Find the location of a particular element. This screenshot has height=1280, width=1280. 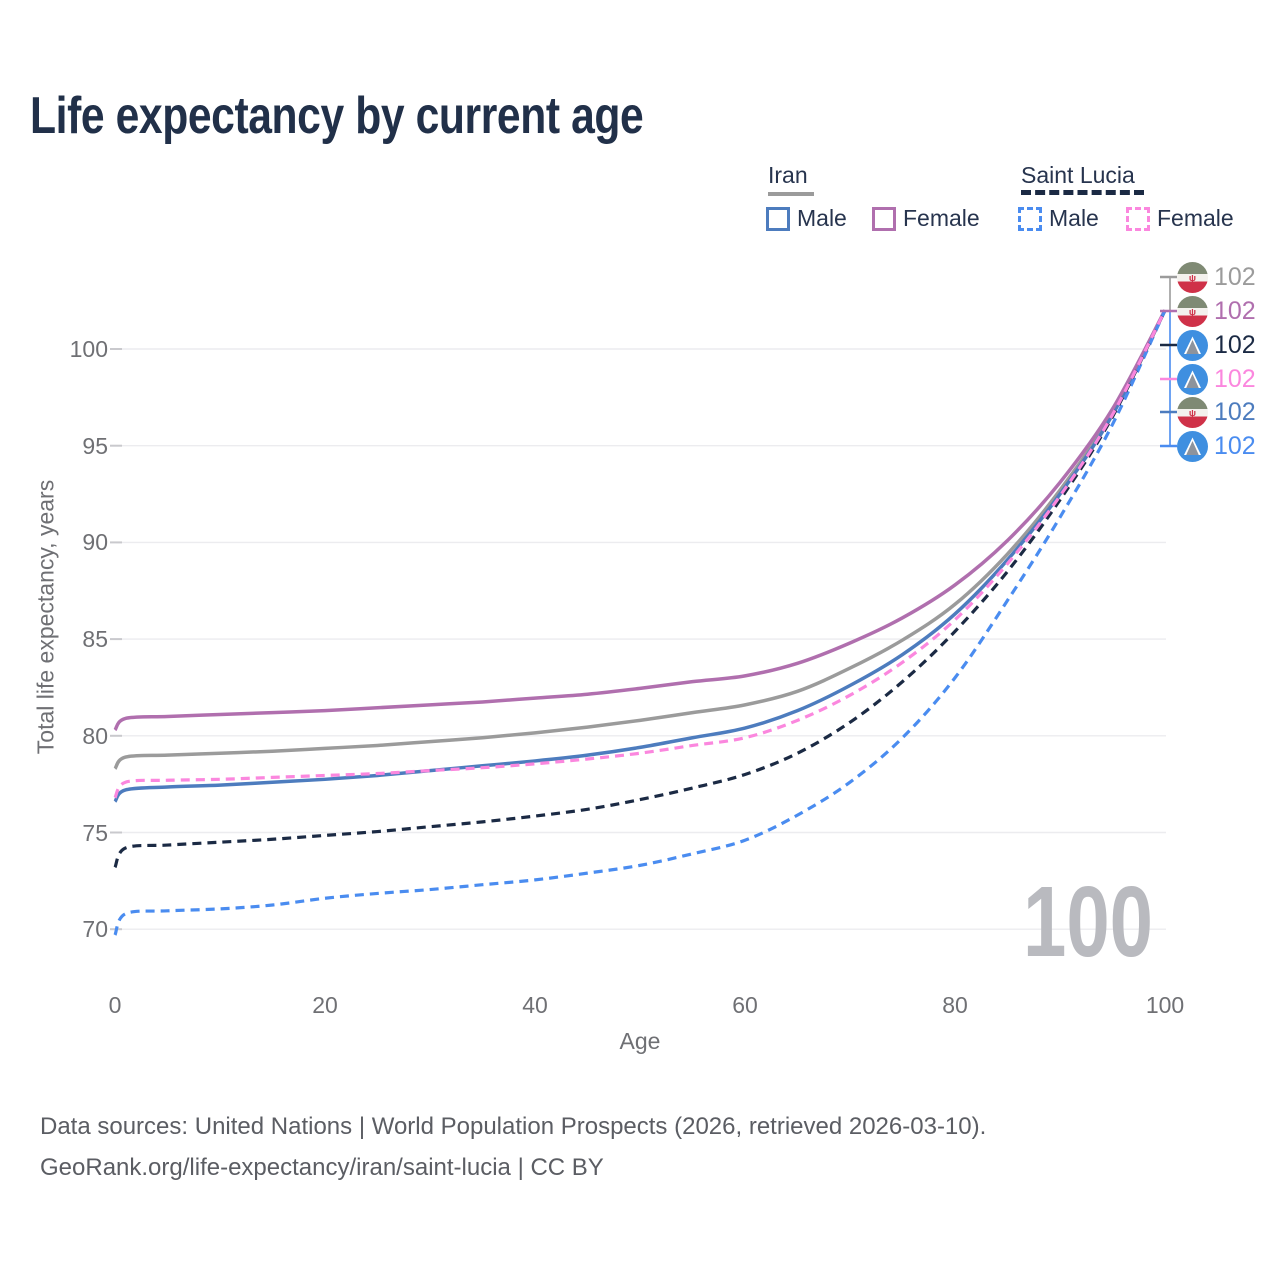

iran-female-swatch is located at coordinates (884, 218).